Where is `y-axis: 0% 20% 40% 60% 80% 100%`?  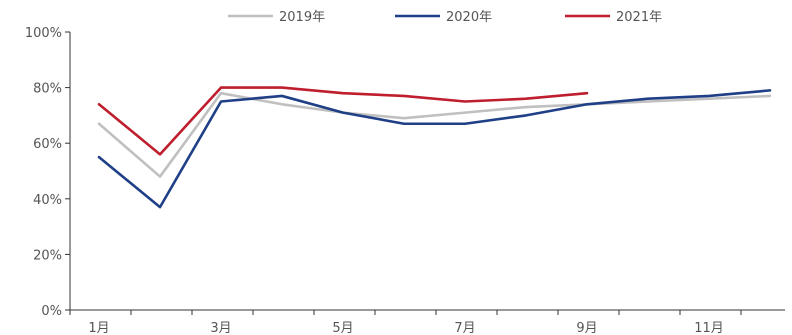 y-axis: 0% 20% 40% 60% 80% 100% is located at coordinates (48, 172).